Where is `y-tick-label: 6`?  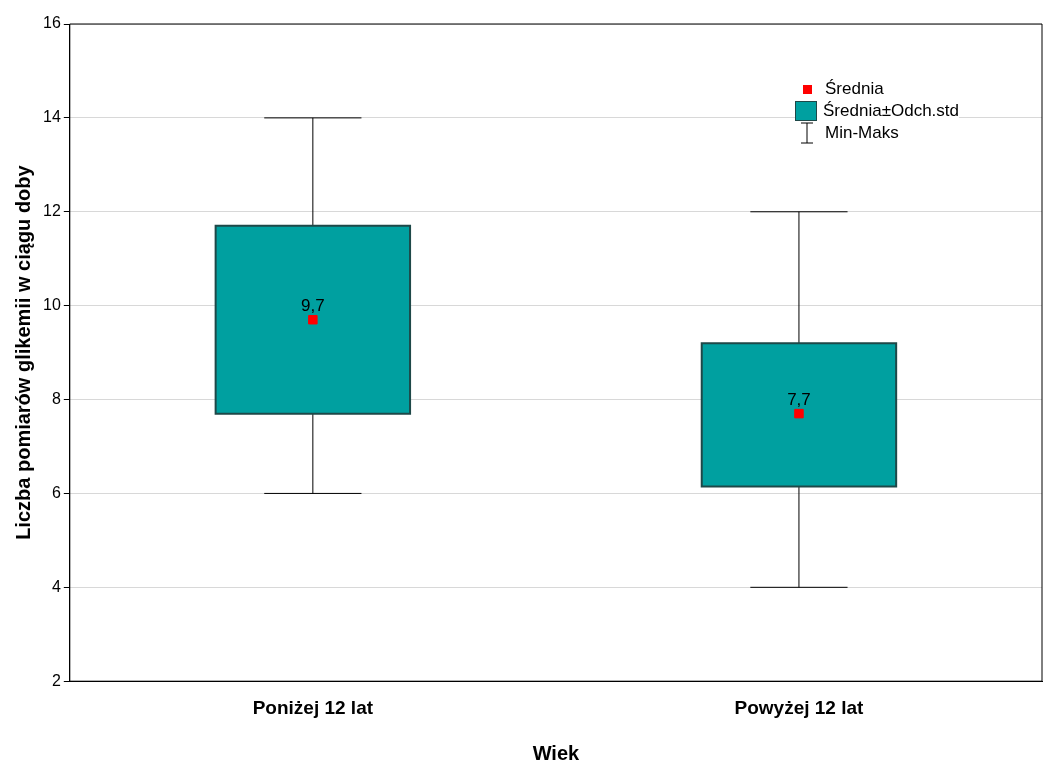 y-tick-label: 6 is located at coordinates (56, 492).